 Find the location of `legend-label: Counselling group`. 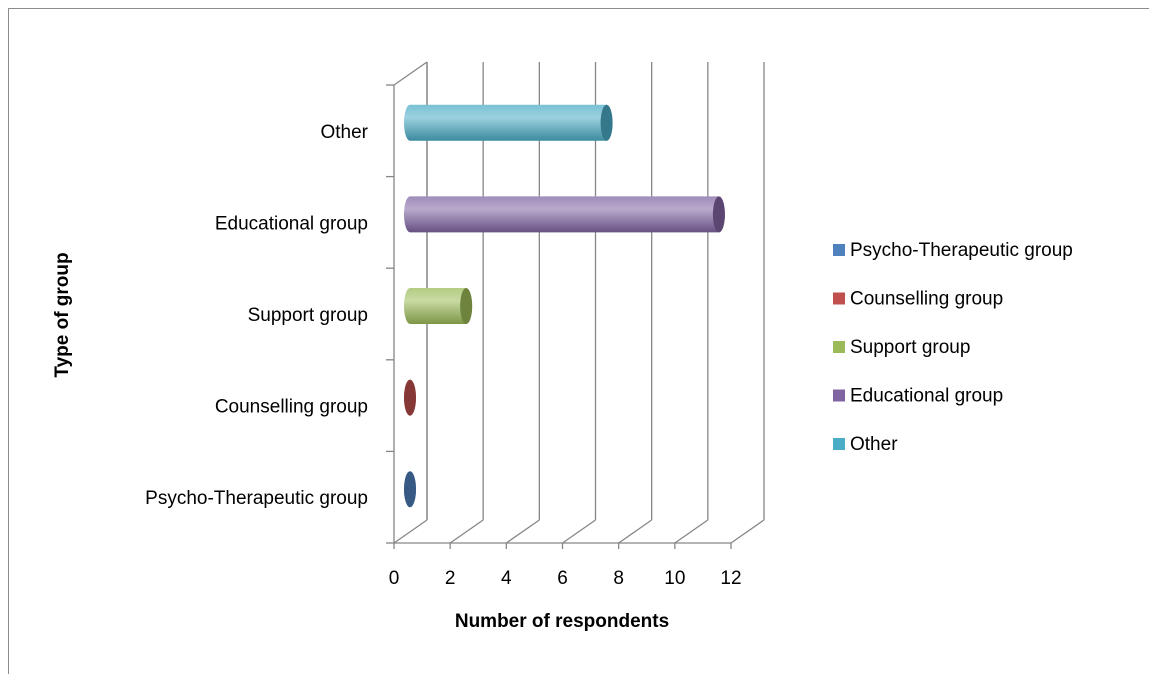

legend-label: Counselling group is located at coordinates (926, 299).